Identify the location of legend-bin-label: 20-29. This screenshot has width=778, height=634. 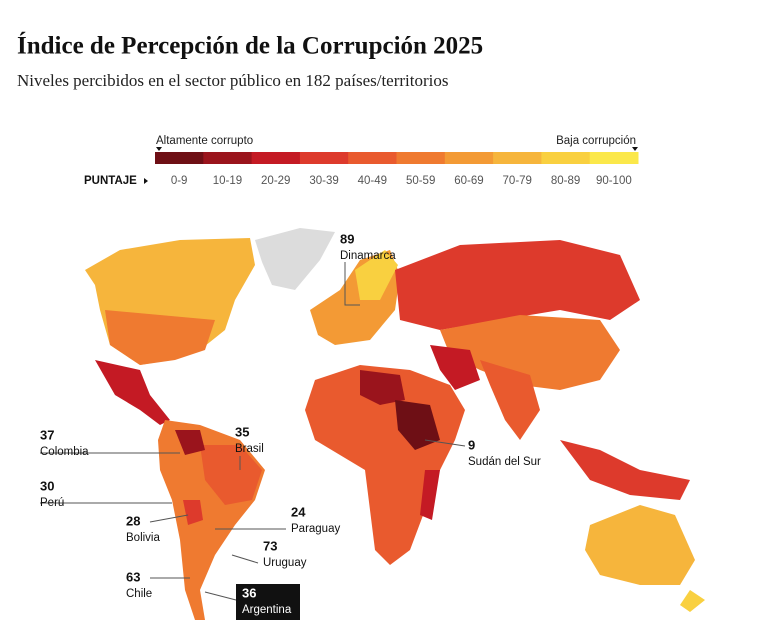
(275, 181).